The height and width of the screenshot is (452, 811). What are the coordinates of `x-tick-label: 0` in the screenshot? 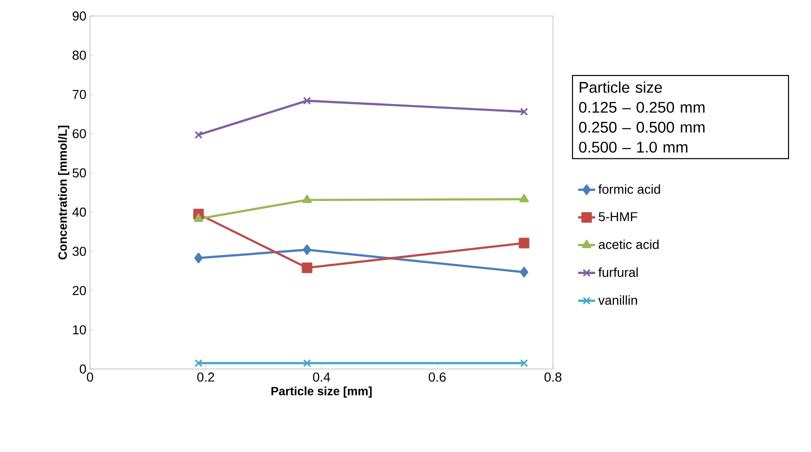 It's located at (90, 377).